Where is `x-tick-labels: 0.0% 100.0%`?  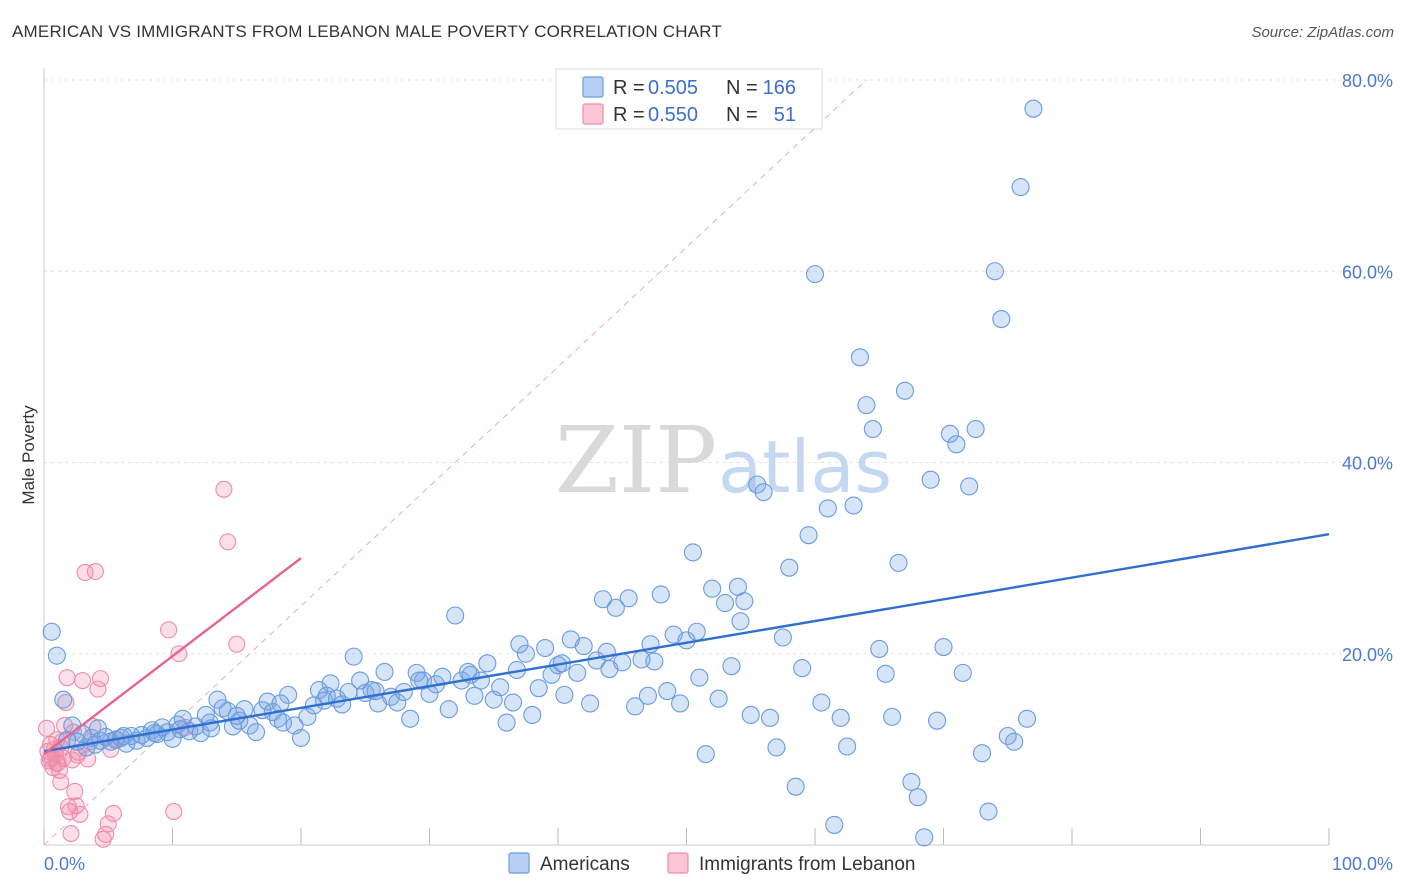
x-tick-labels: 0.0% 100.0% is located at coordinates (718, 864).